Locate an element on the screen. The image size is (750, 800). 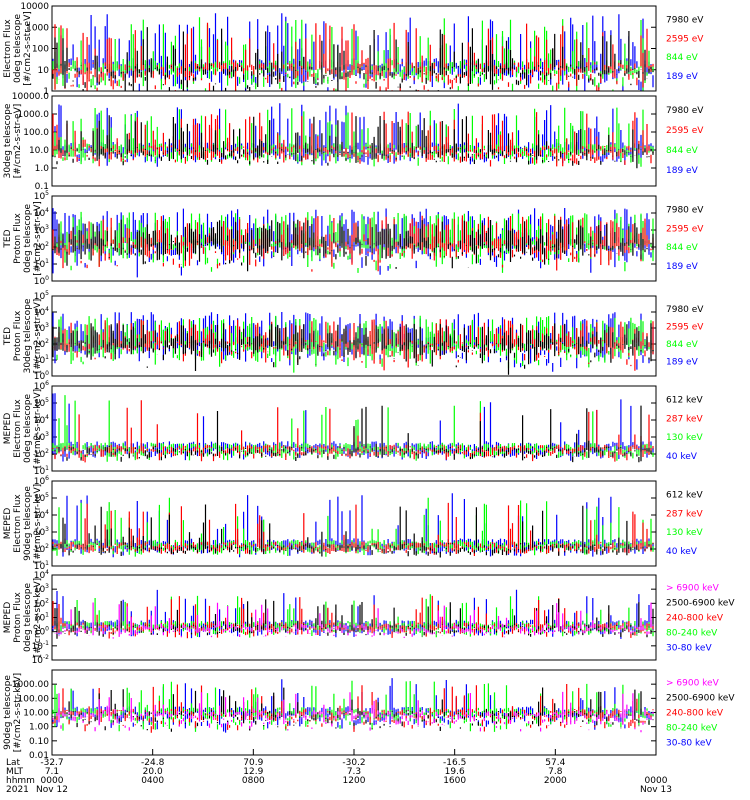
xtick-mlt-2: 12.9 is located at coordinates (253, 772).